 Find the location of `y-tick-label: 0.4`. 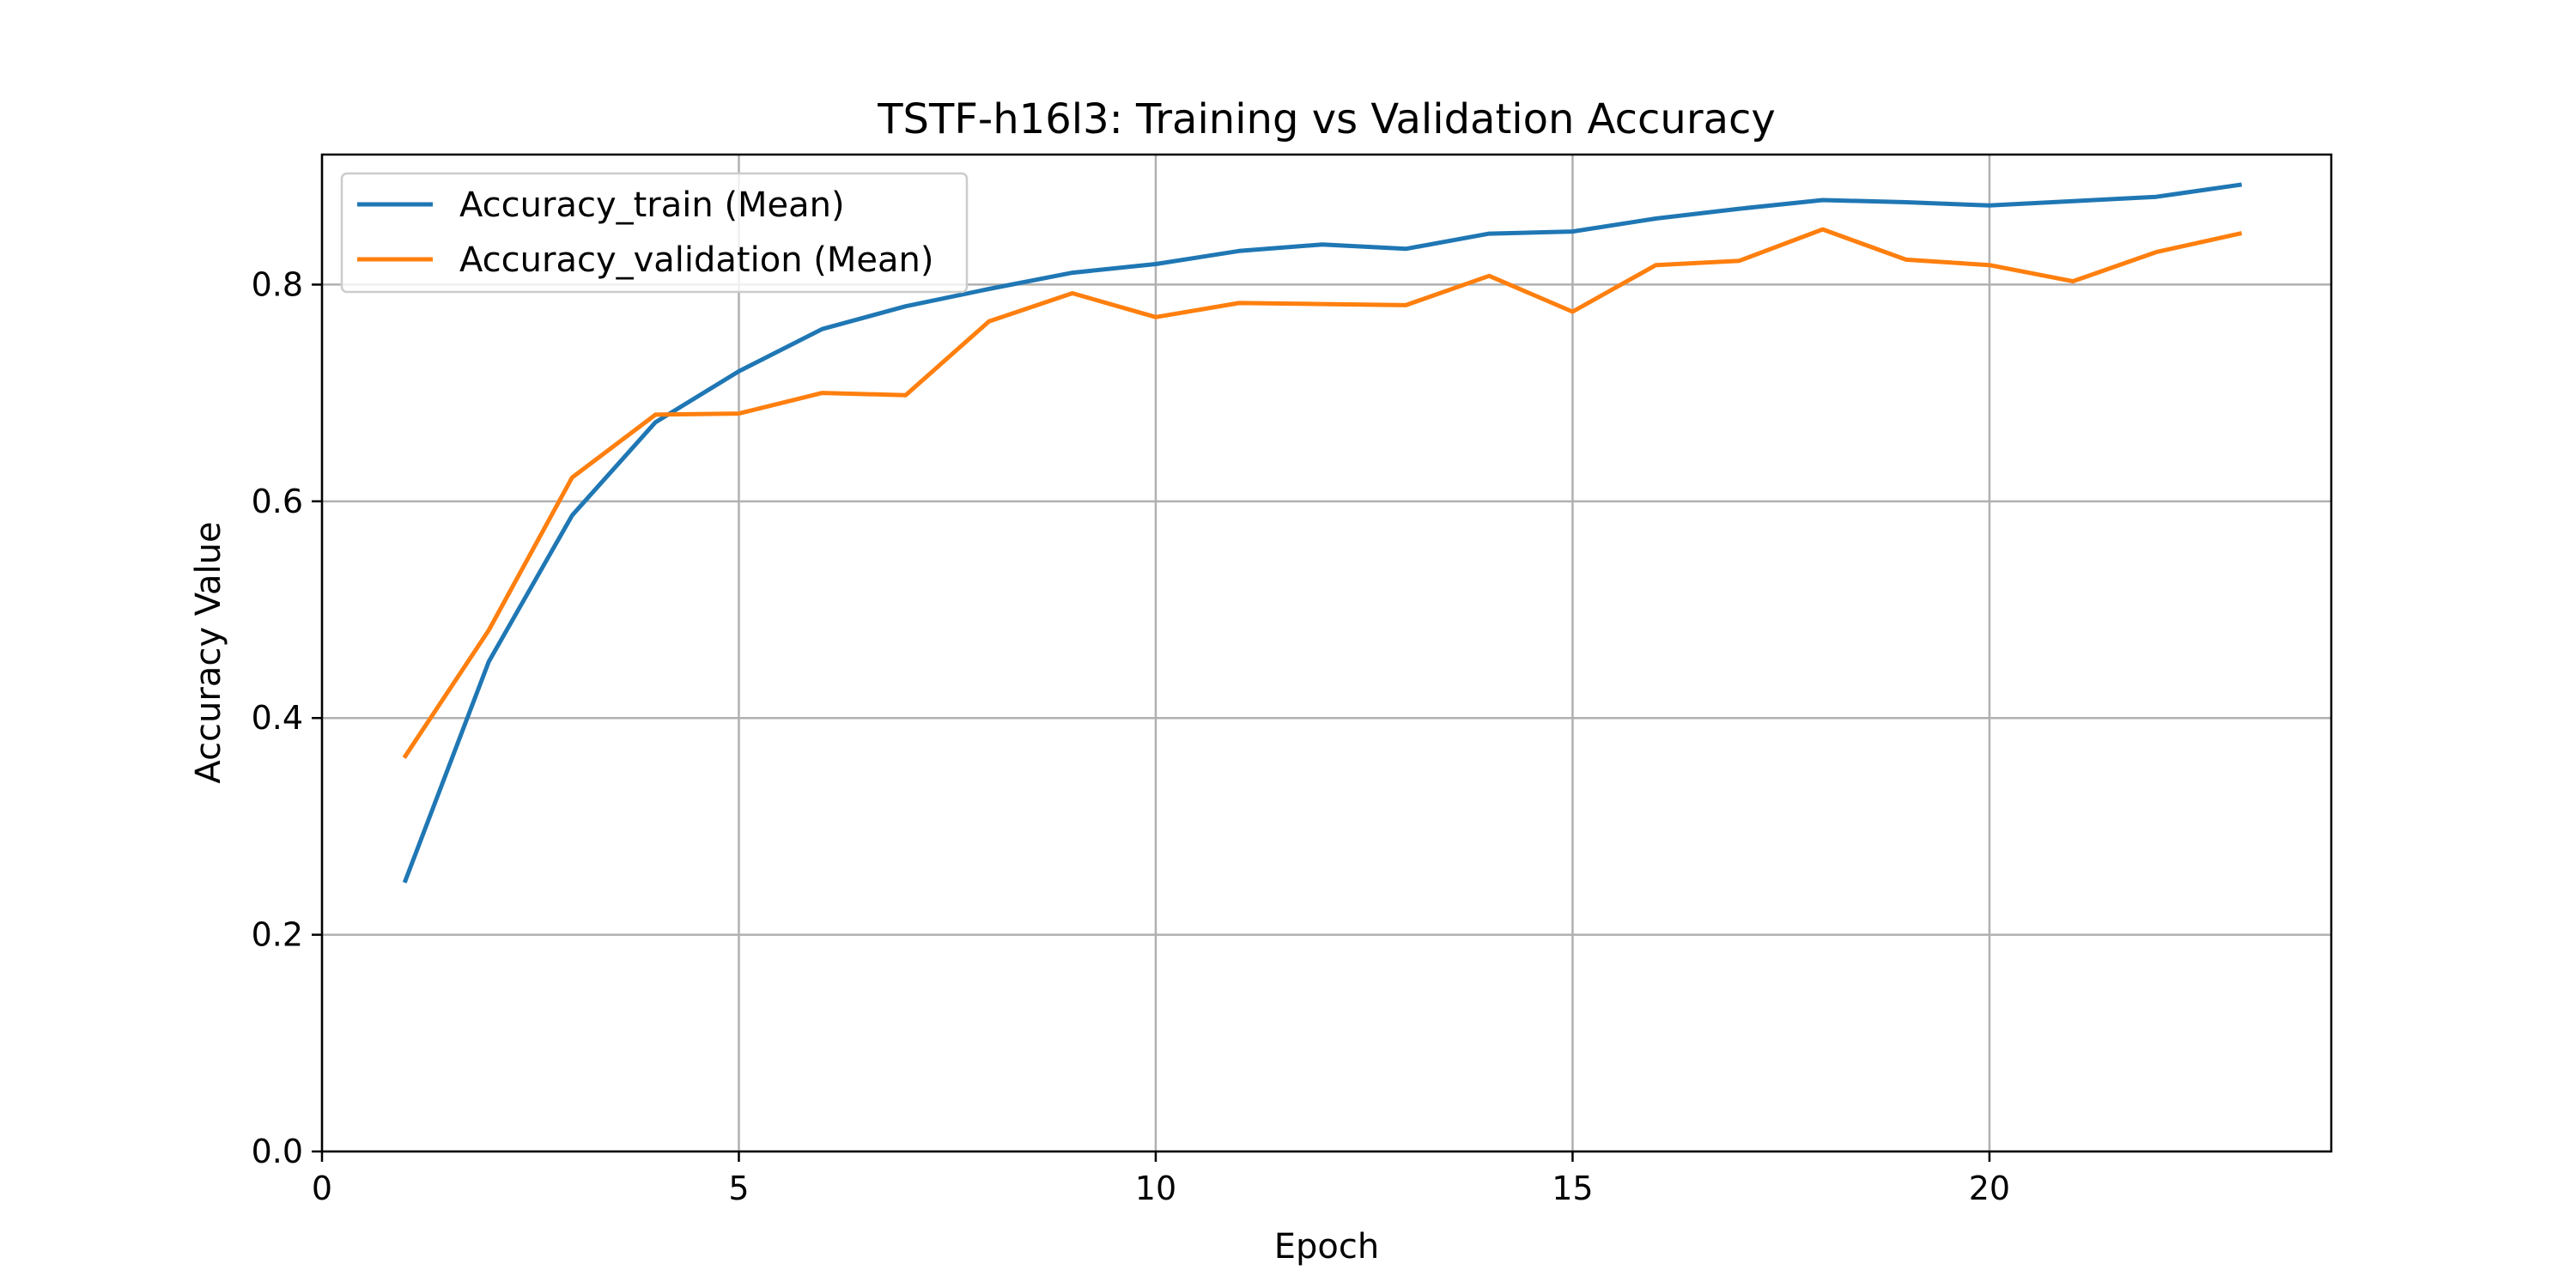

y-tick-label: 0.4 is located at coordinates (278, 718).